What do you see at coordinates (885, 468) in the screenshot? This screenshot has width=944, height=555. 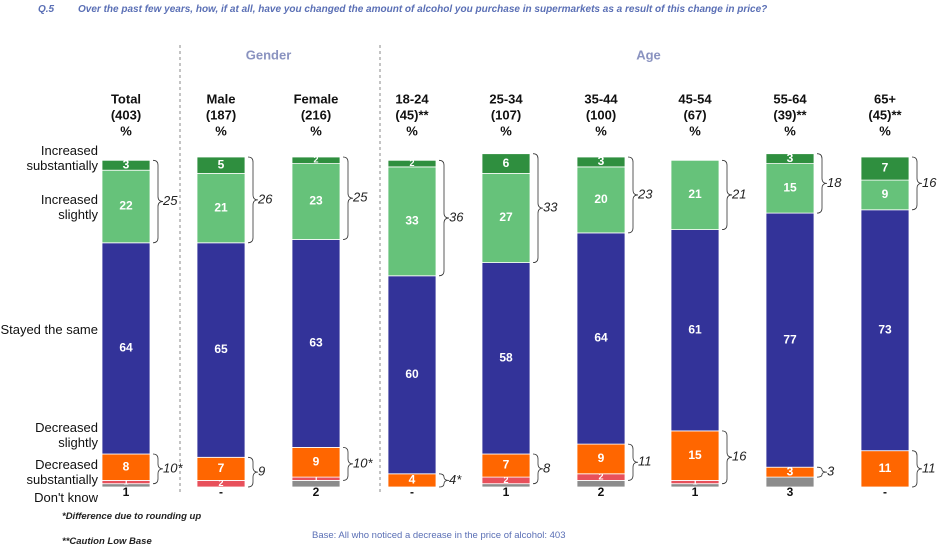 I see `value-label: 11` at bounding box center [885, 468].